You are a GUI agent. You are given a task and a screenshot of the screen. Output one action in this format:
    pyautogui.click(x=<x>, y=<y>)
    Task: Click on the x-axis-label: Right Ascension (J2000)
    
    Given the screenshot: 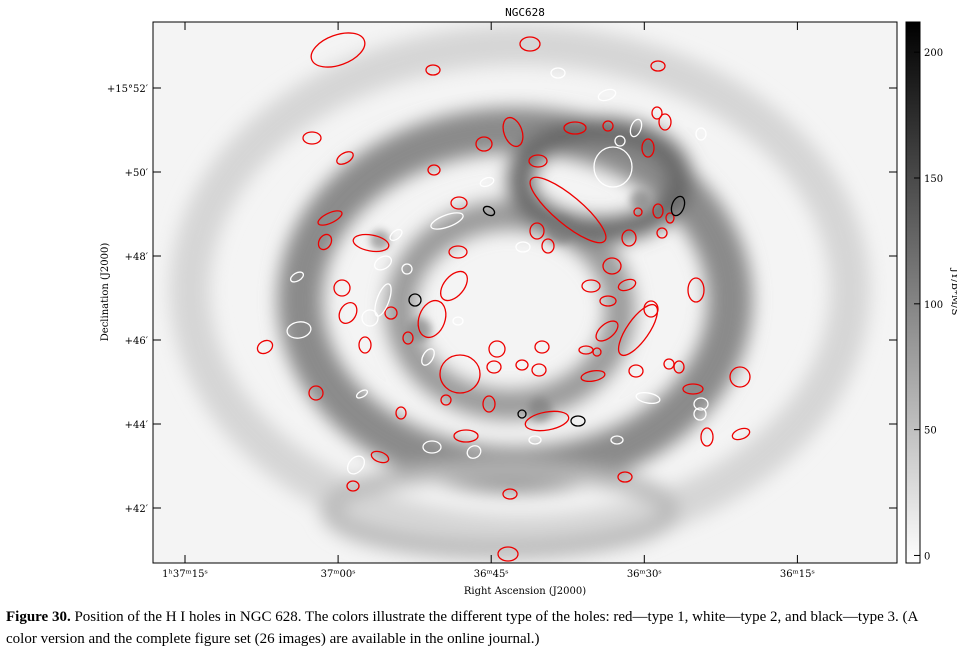 What is the action you would take?
    pyautogui.click(x=525, y=591)
    